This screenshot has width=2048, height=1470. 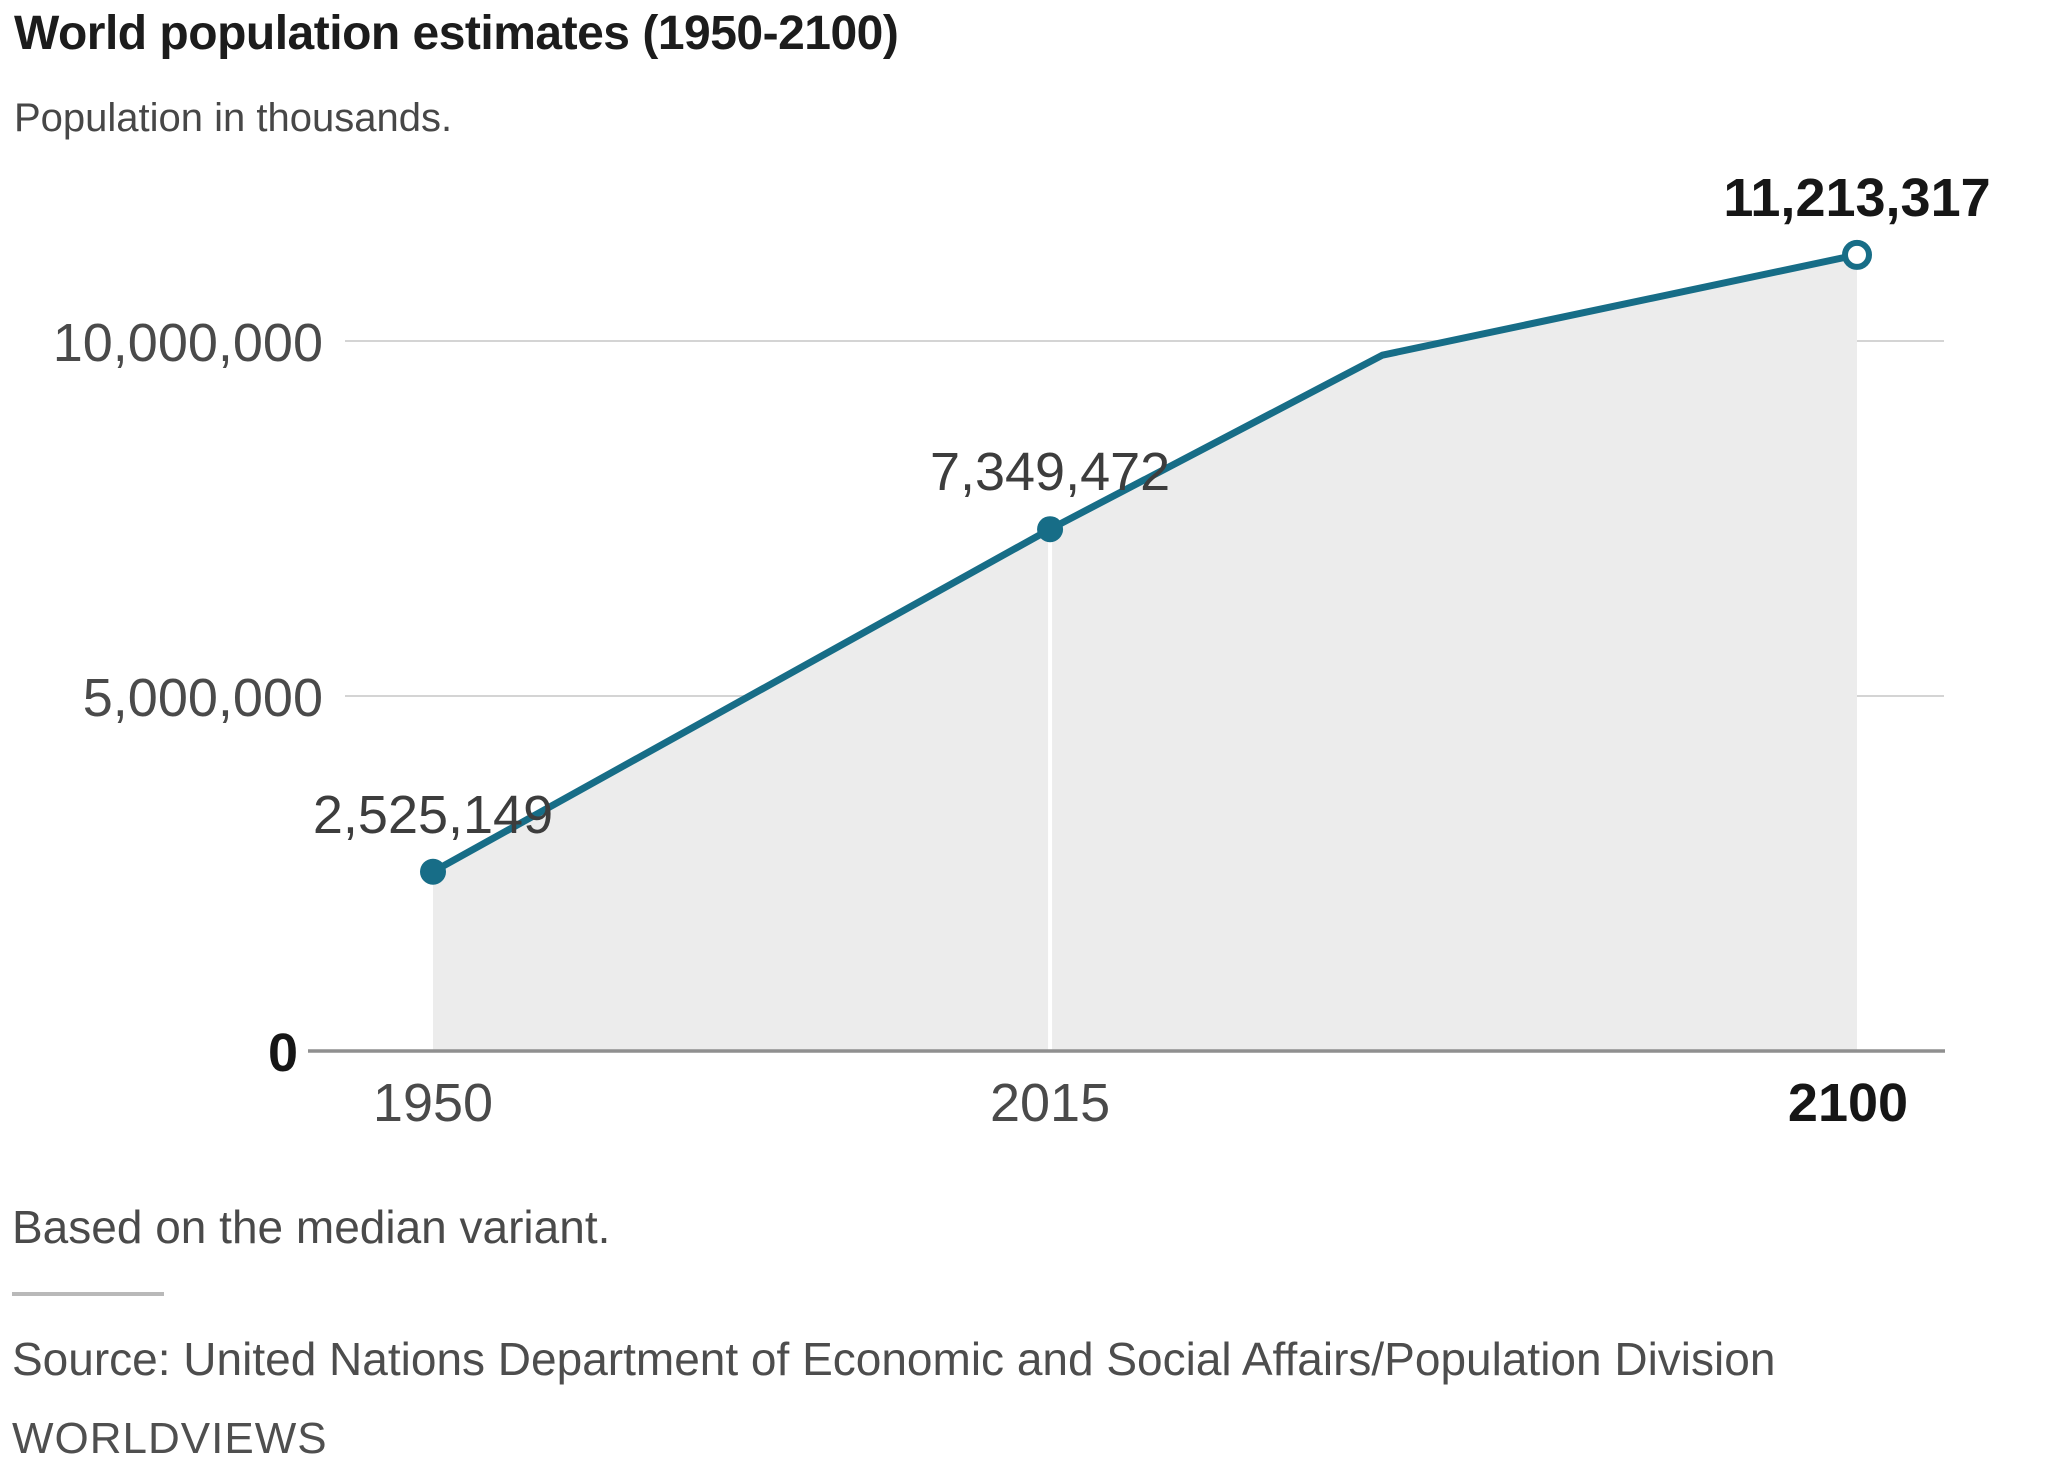 I want to click on y-tick-label-10,000,000: 10,000,000, so click(x=187, y=343).